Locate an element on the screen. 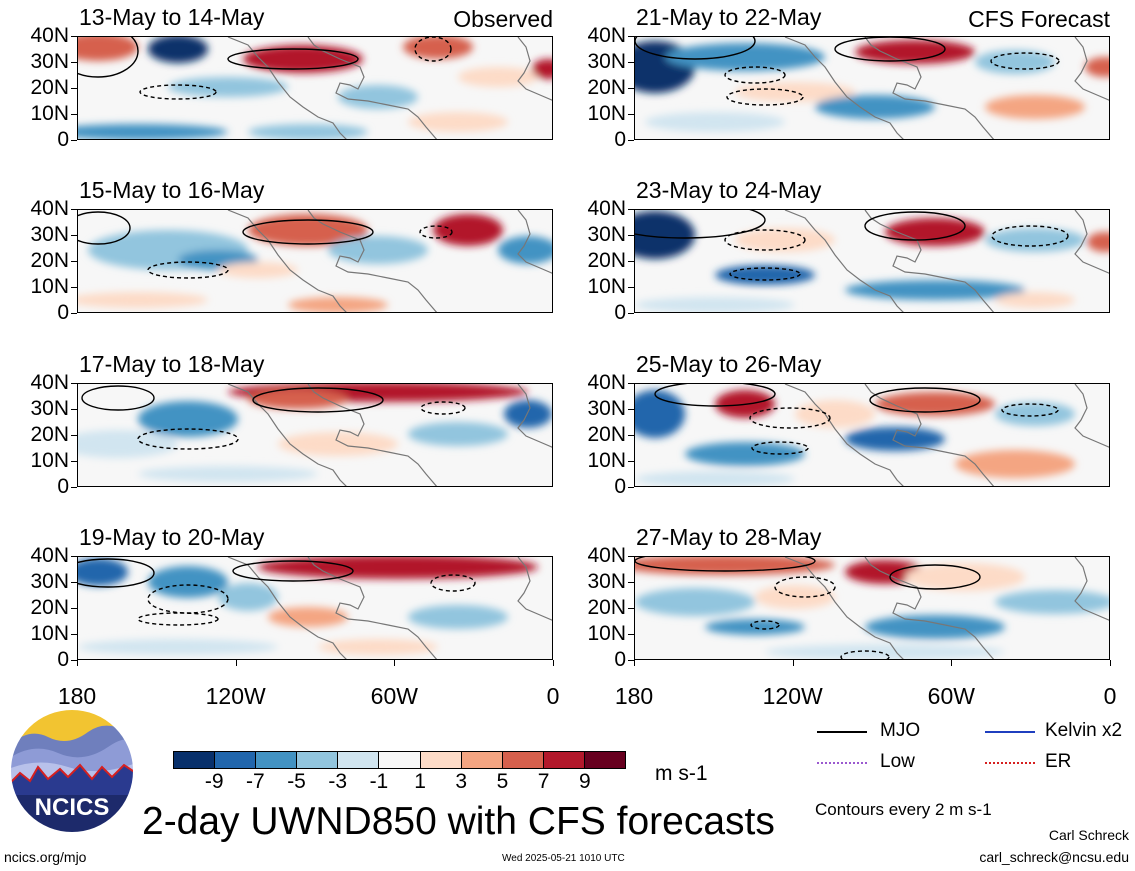 This screenshot has width=1135, height=871. colorbar is located at coordinates (399, 760).